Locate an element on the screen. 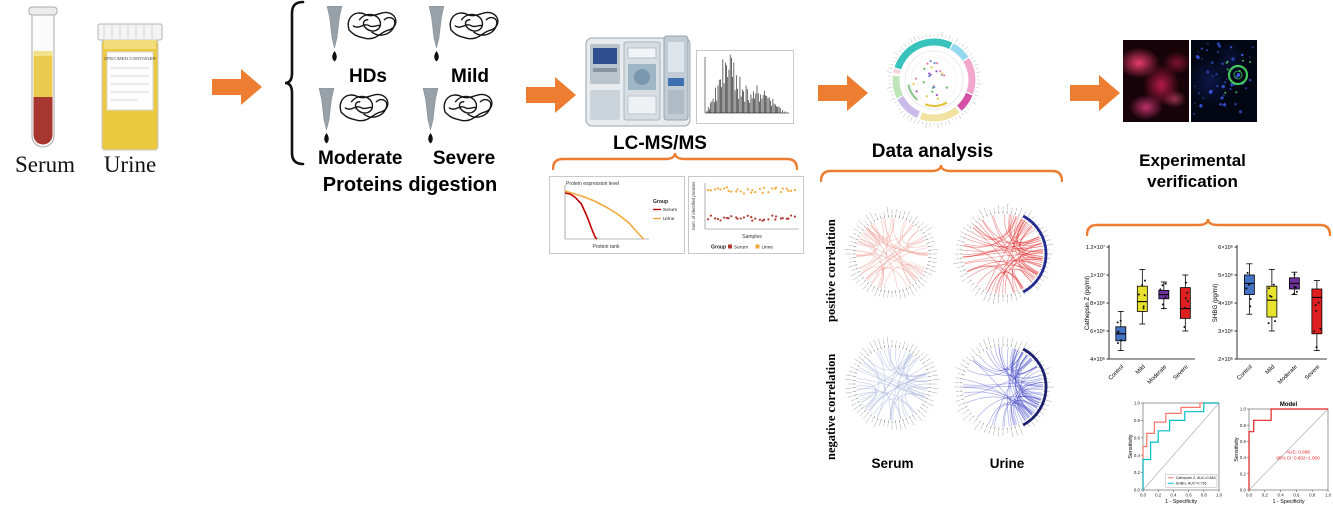  digestion-group-severe: Severe is located at coordinates (464, 129).